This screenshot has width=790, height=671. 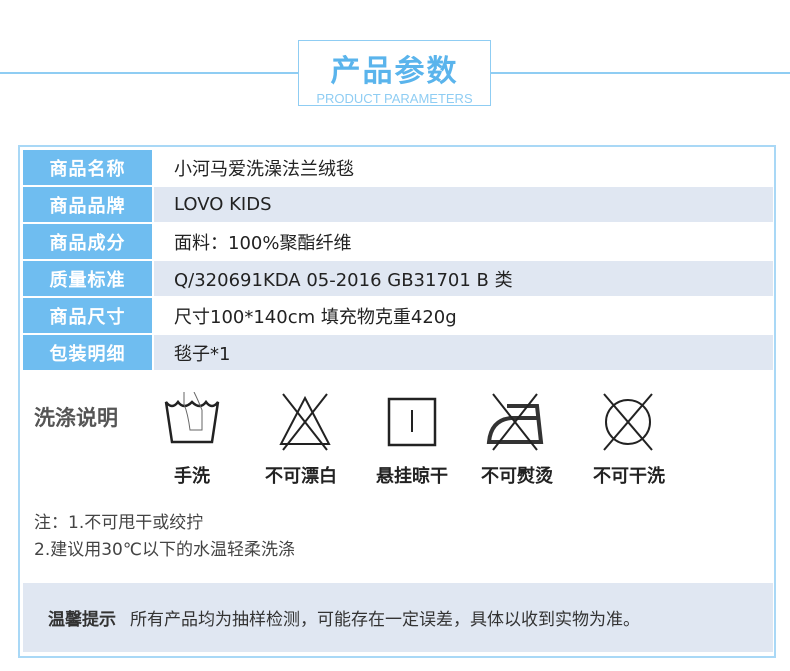 I want to click on page-subtitle: PRODUCT PARAMETERS, so click(x=394, y=98).